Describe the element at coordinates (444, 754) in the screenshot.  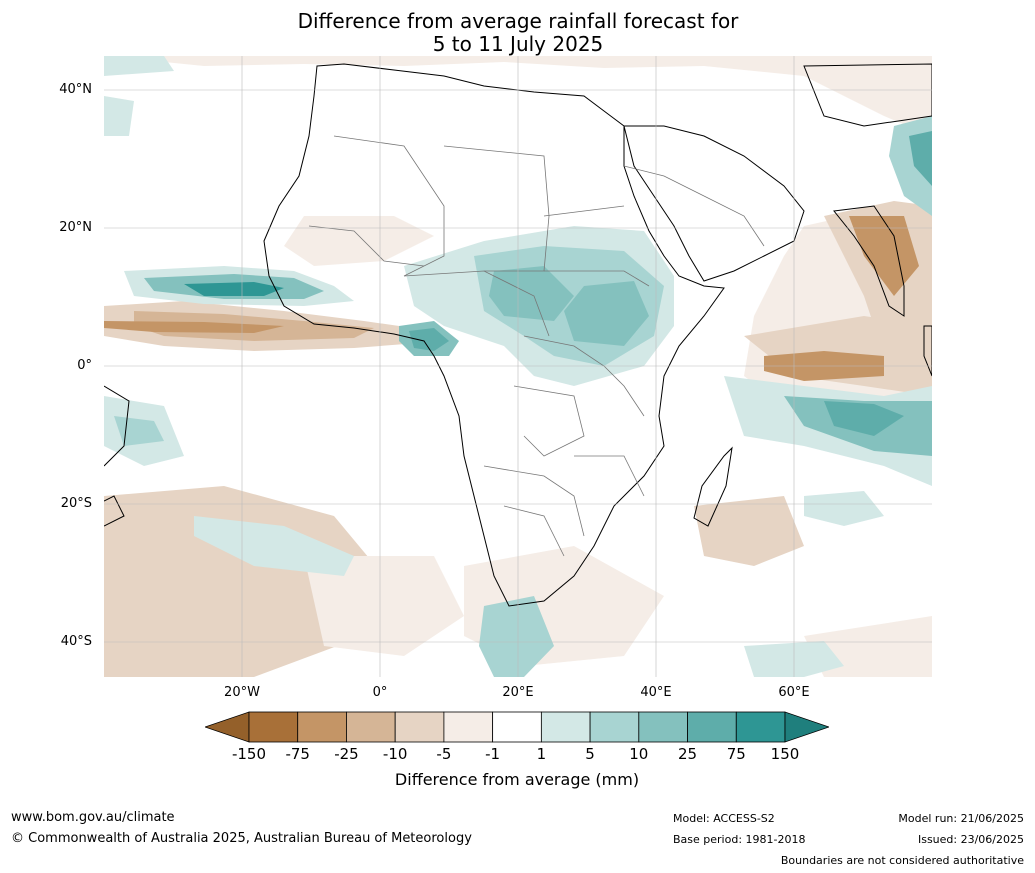
I see `colorbar-tick-label: -5` at that location.